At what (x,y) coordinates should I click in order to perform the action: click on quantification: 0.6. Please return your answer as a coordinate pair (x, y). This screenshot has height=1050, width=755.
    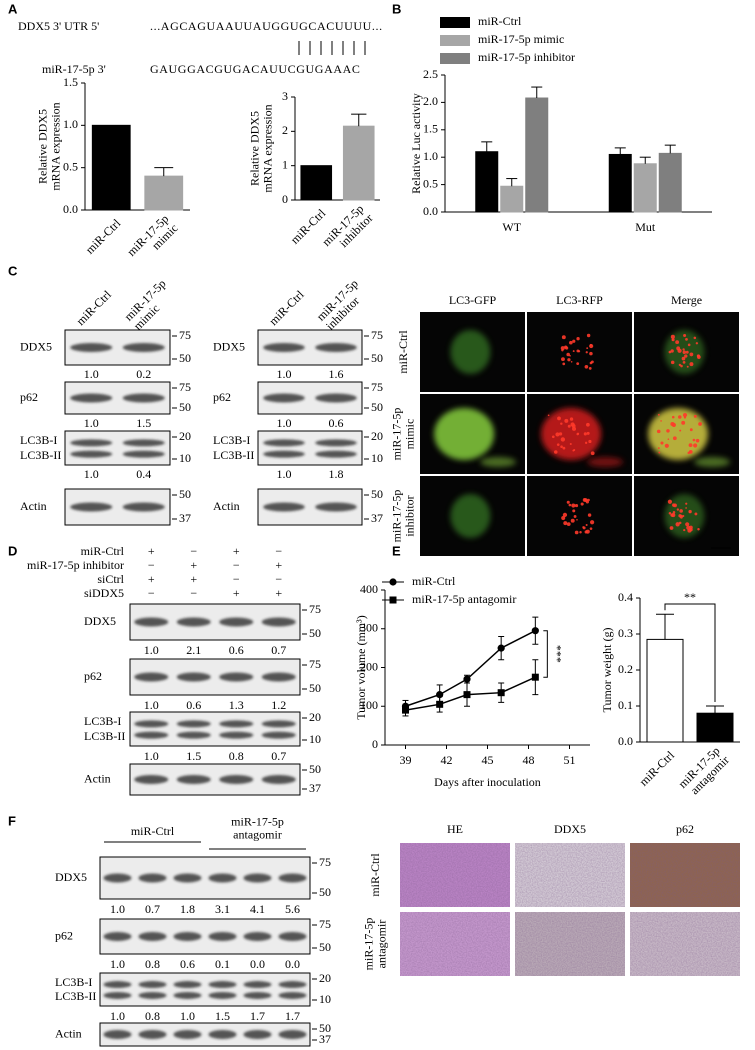
    Looking at the image, I should click on (187, 964).